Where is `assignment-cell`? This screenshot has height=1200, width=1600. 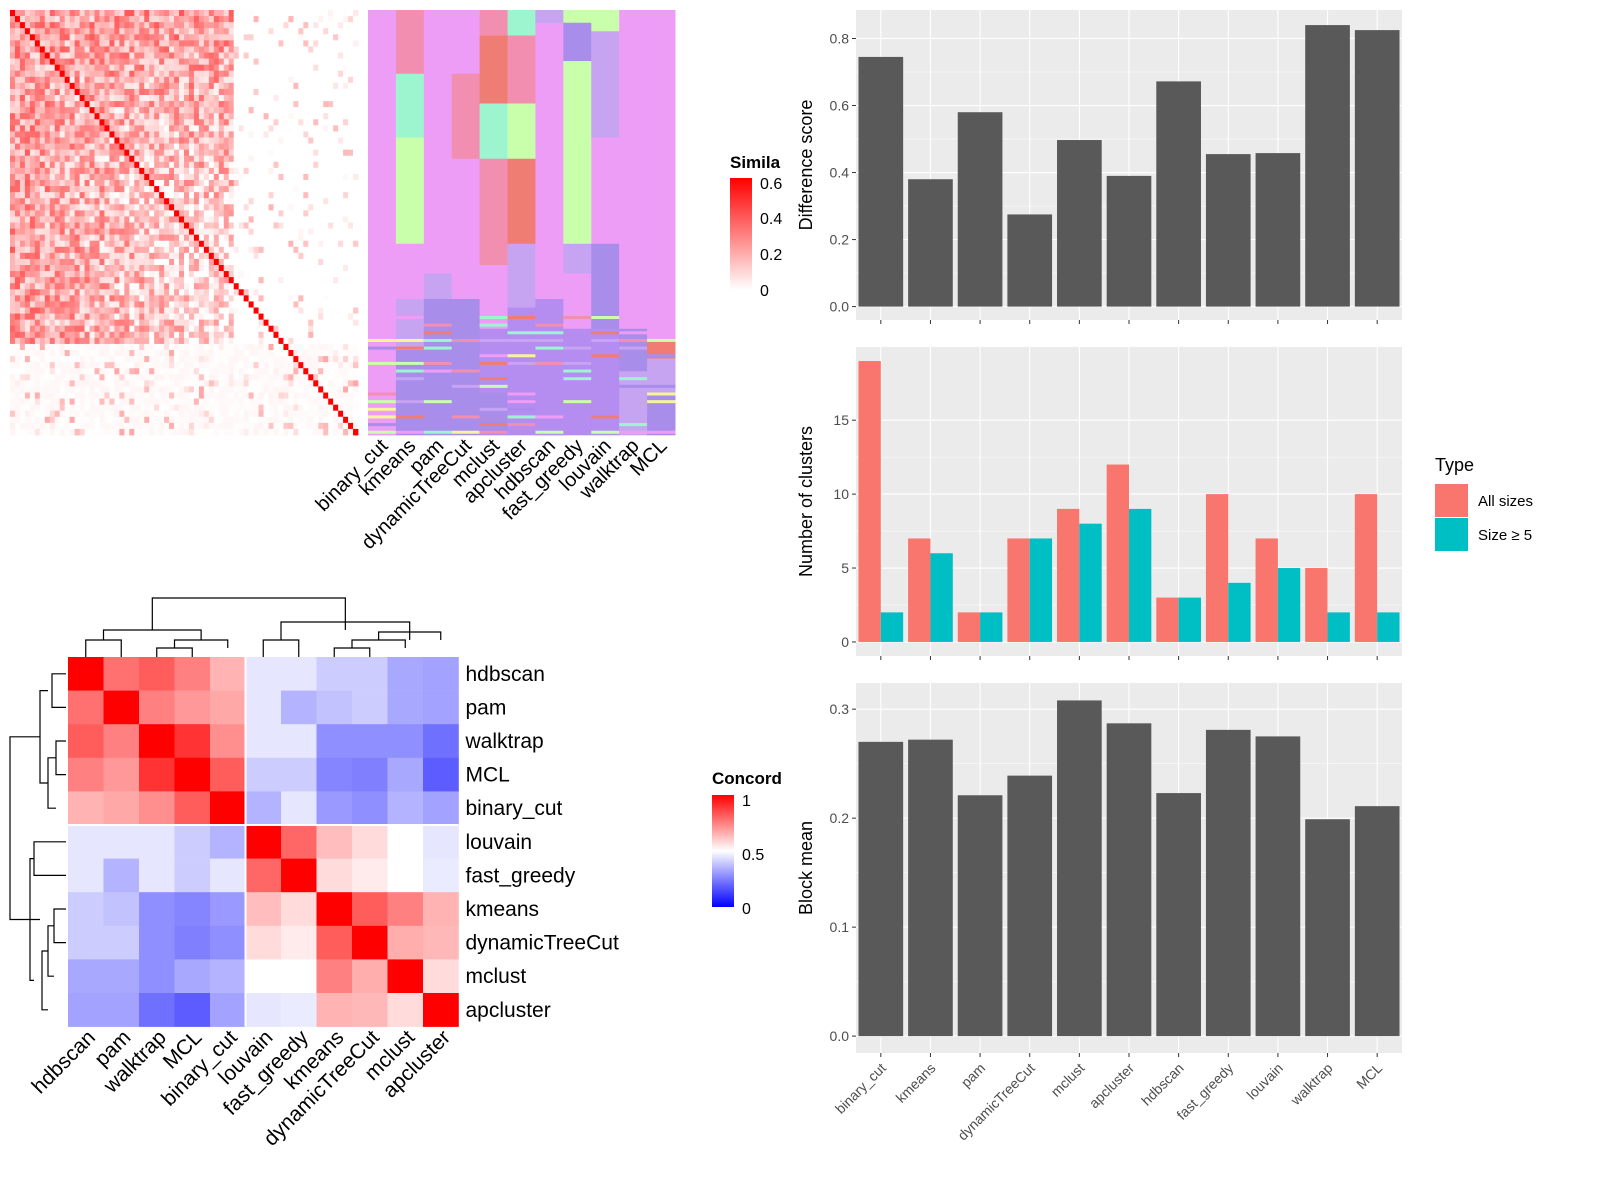 assignment-cell is located at coordinates (521, 69).